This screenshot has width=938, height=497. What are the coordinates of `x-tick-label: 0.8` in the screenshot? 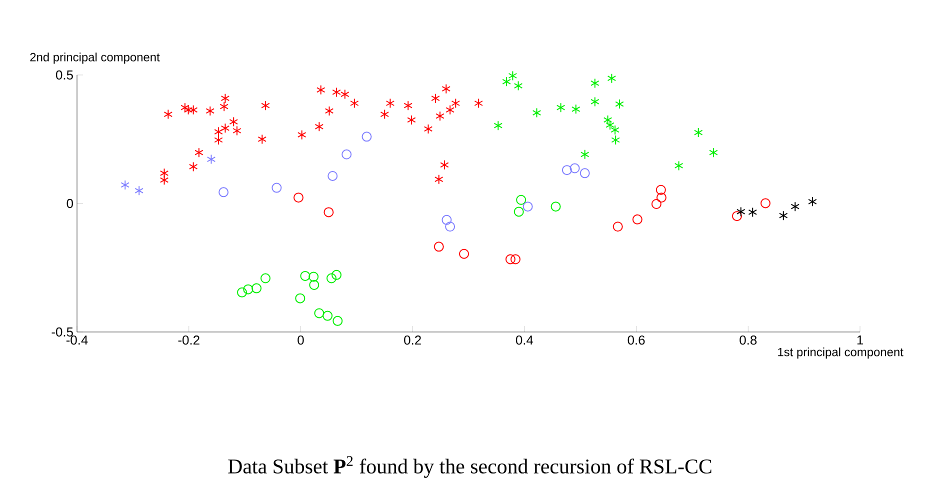 It's located at (748, 340).